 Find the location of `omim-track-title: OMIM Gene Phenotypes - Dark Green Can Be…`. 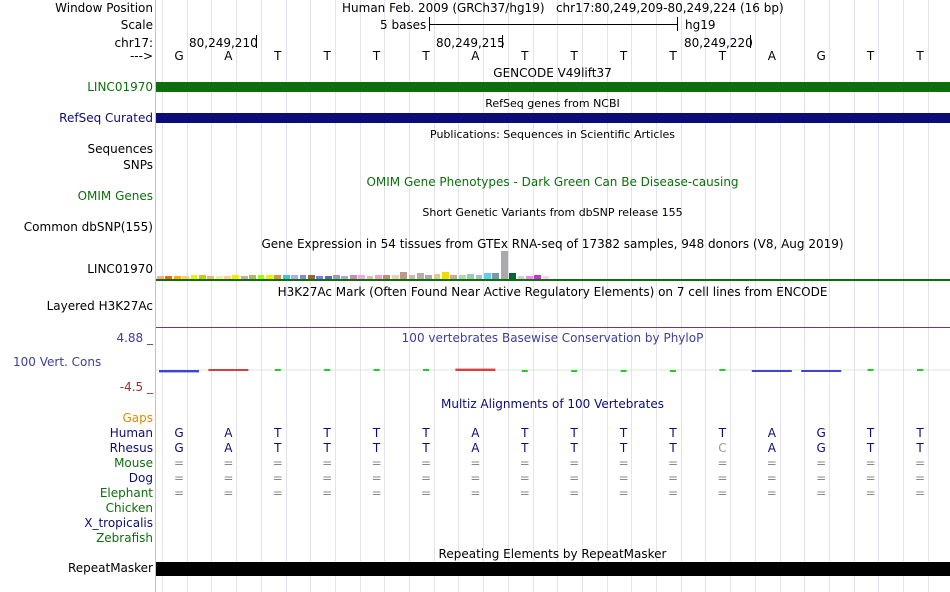

omim-track-title: OMIM Gene Phenotypes - Dark Green Can Be… is located at coordinates (552, 182).